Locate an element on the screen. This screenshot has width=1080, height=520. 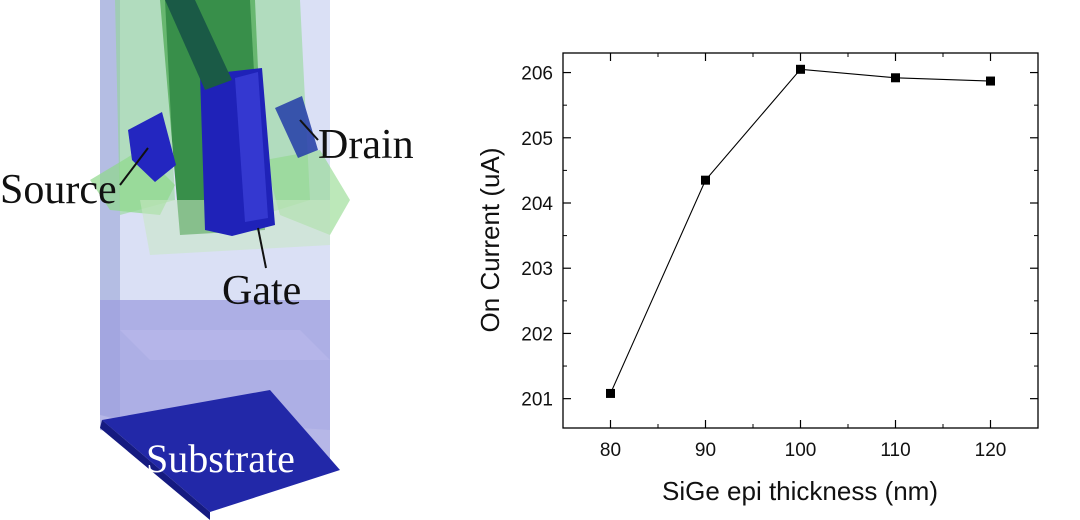
substrate-plate-edge is located at coordinates (155, 470).